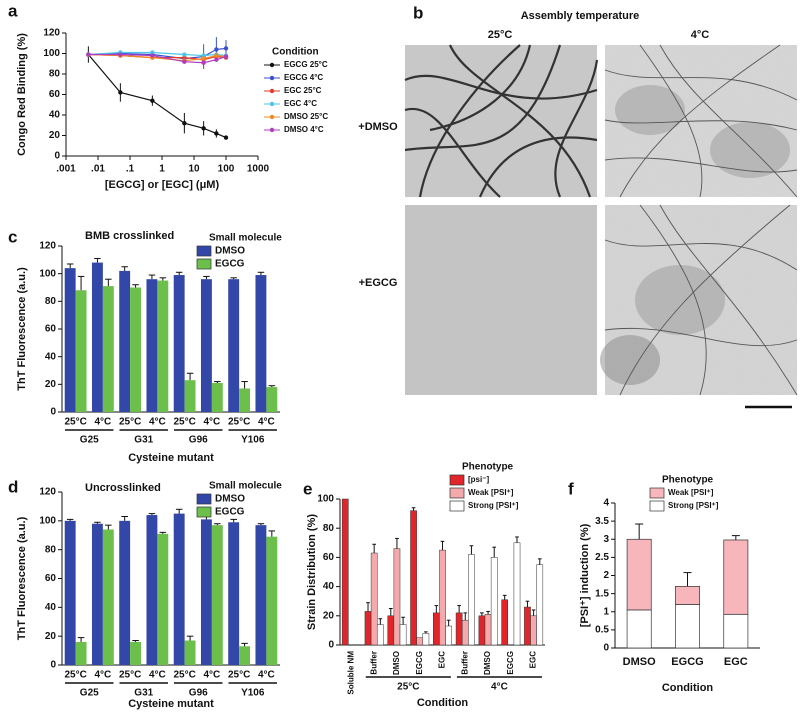 The width and height of the screenshot is (800, 712). I want to click on y-axis-title: Strain Distribution (%), so click(312, 572).